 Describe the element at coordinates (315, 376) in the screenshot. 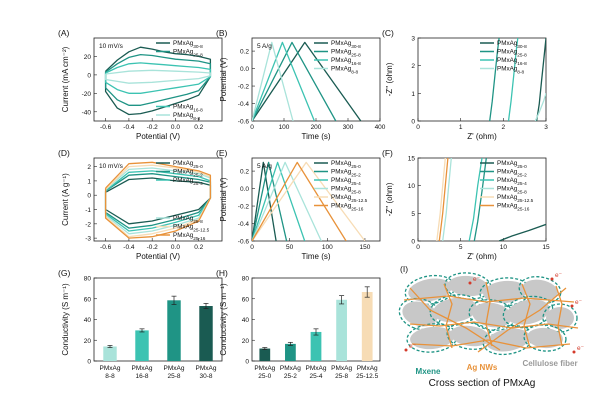

I see `category-label: 25-4` at that location.